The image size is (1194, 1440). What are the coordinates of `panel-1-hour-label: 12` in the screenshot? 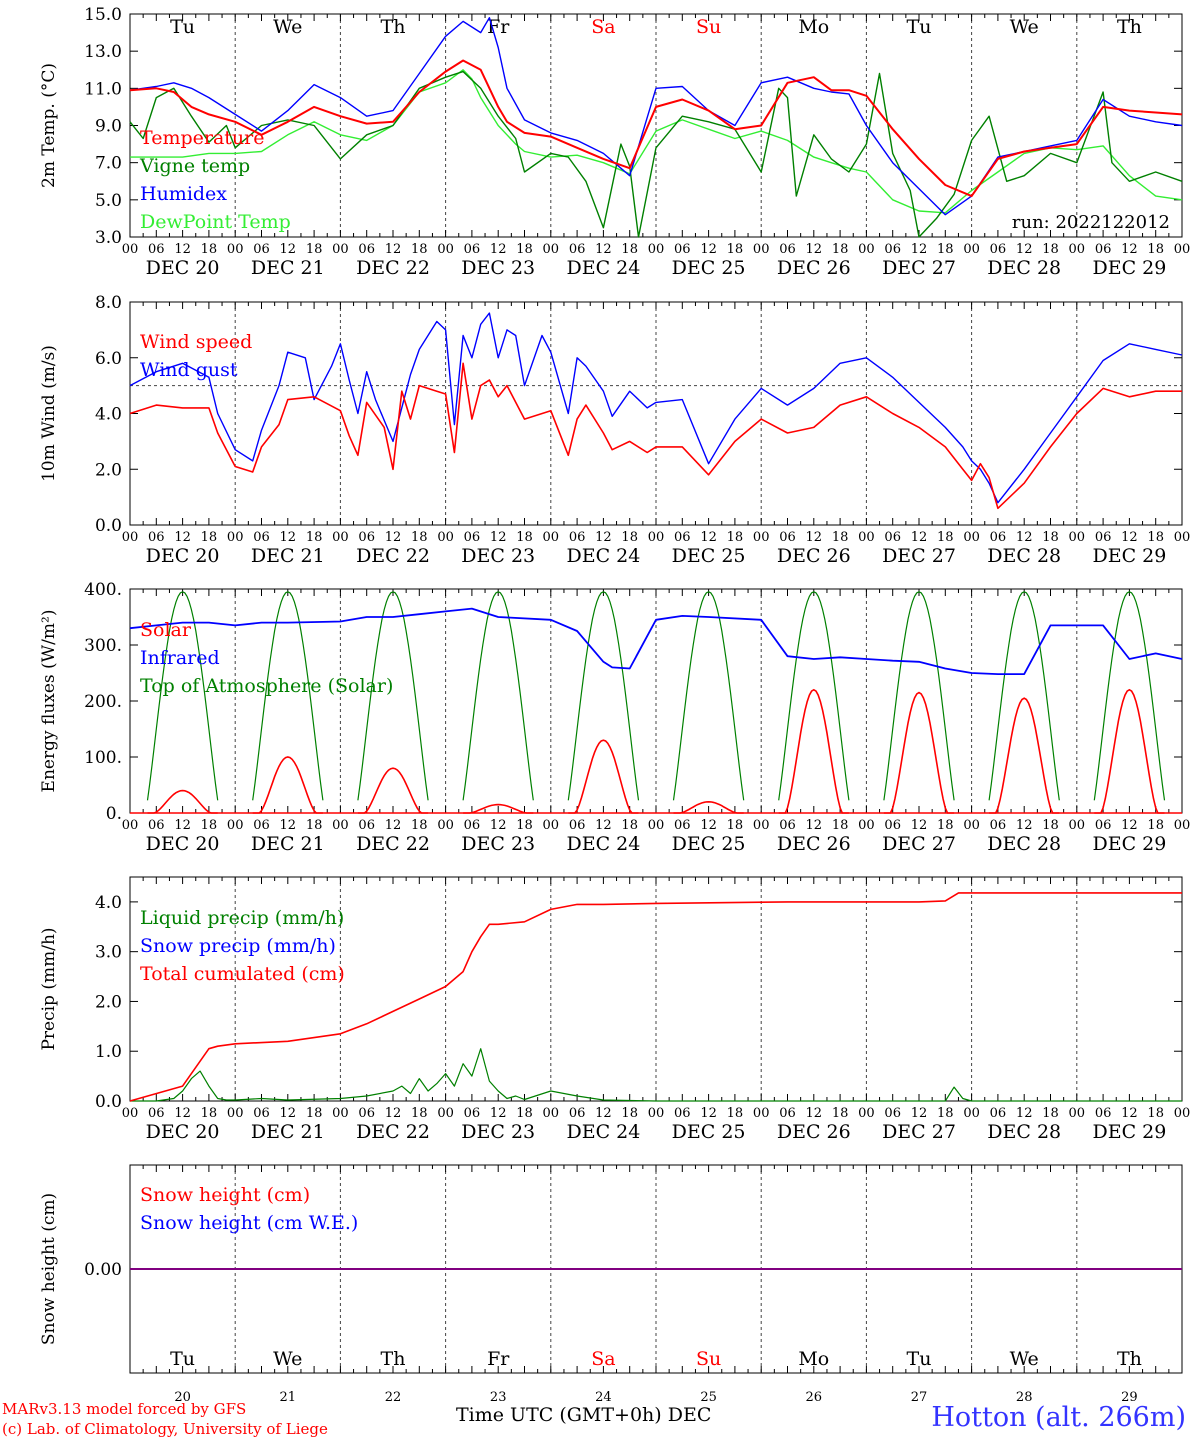 It's located at (182, 537).